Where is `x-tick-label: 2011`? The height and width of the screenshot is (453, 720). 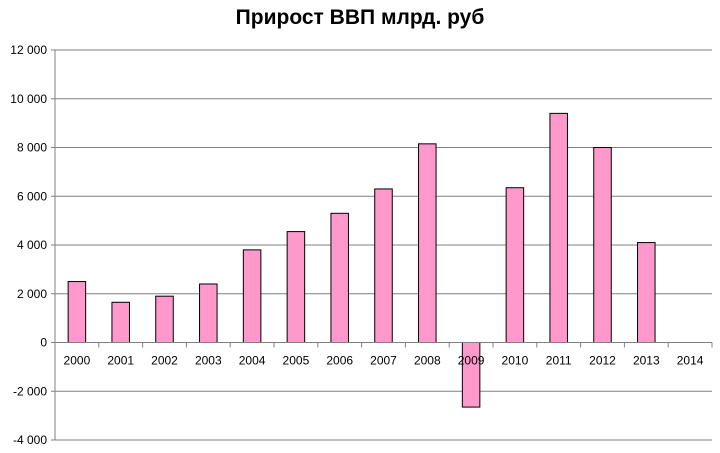 x-tick-label: 2011 is located at coordinates (559, 361).